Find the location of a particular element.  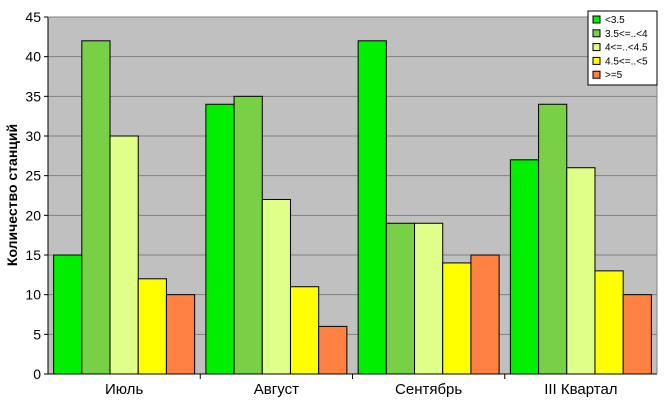

y-tick-label: 40 is located at coordinates (33, 57).